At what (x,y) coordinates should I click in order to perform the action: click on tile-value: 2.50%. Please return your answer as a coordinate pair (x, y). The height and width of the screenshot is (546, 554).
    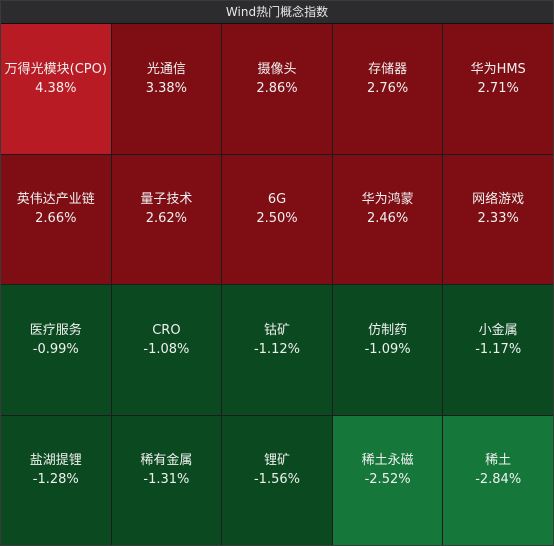
    Looking at the image, I should click on (277, 219).